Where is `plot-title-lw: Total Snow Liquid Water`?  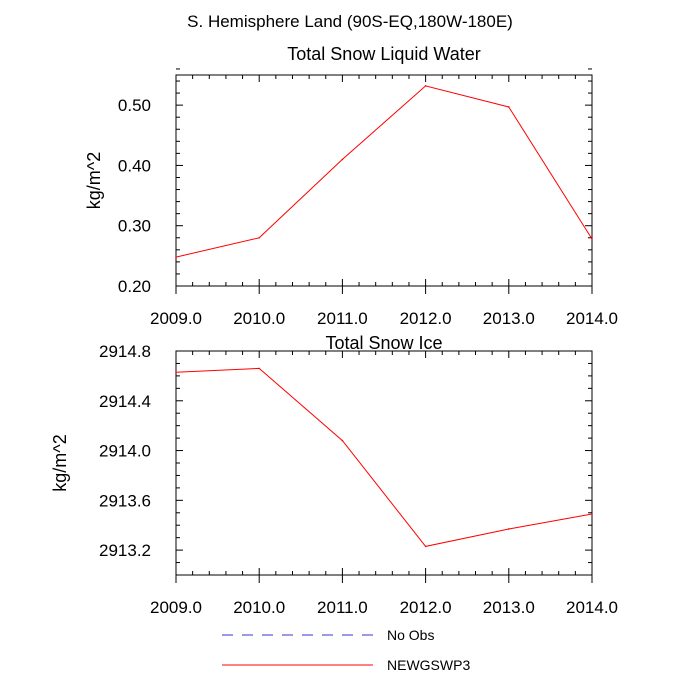 plot-title-lw: Total Snow Liquid Water is located at coordinates (383, 54).